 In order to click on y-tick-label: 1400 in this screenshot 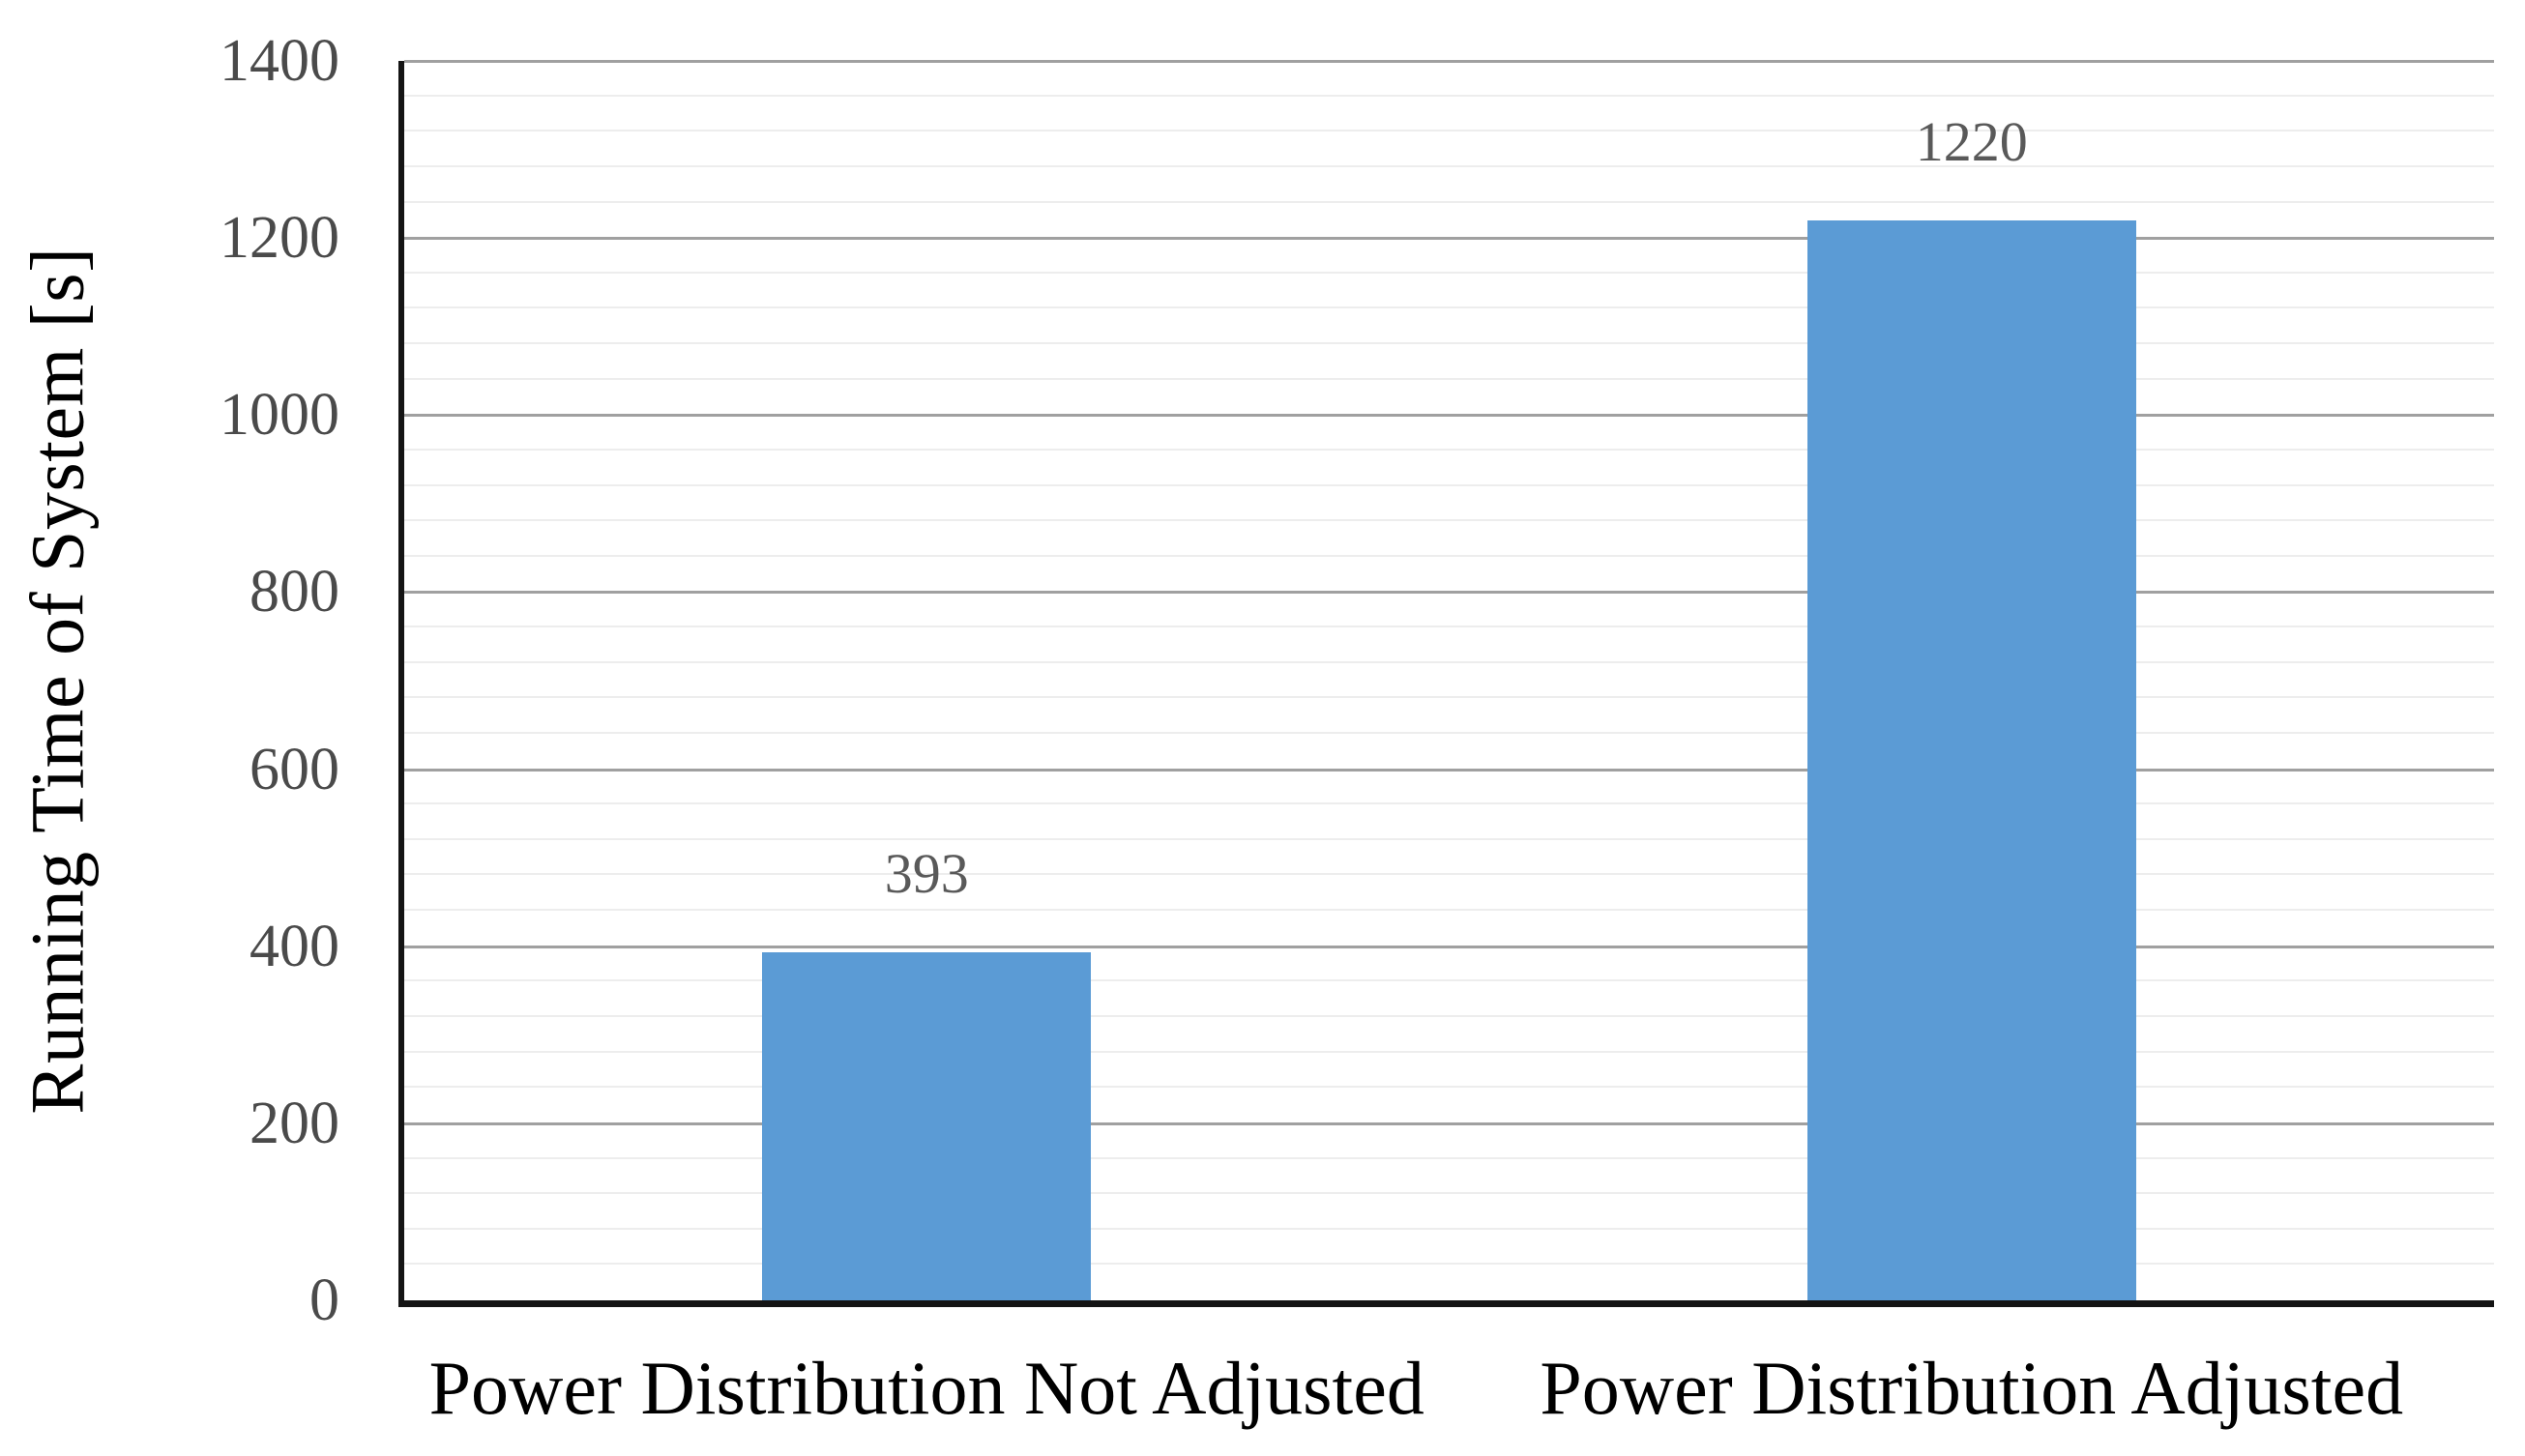, I will do `click(280, 61)`.